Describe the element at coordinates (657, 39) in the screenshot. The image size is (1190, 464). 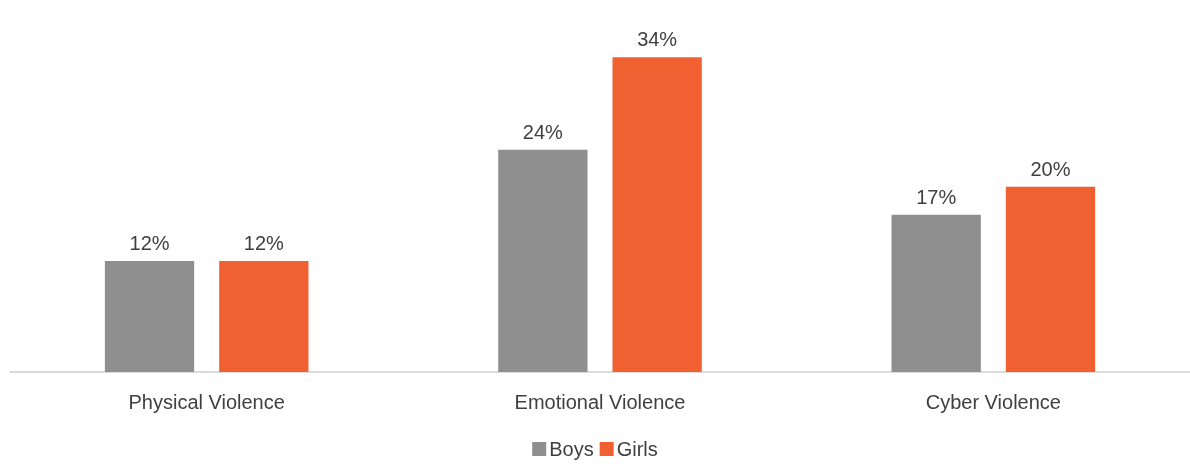
I see `data-label: 34%` at that location.